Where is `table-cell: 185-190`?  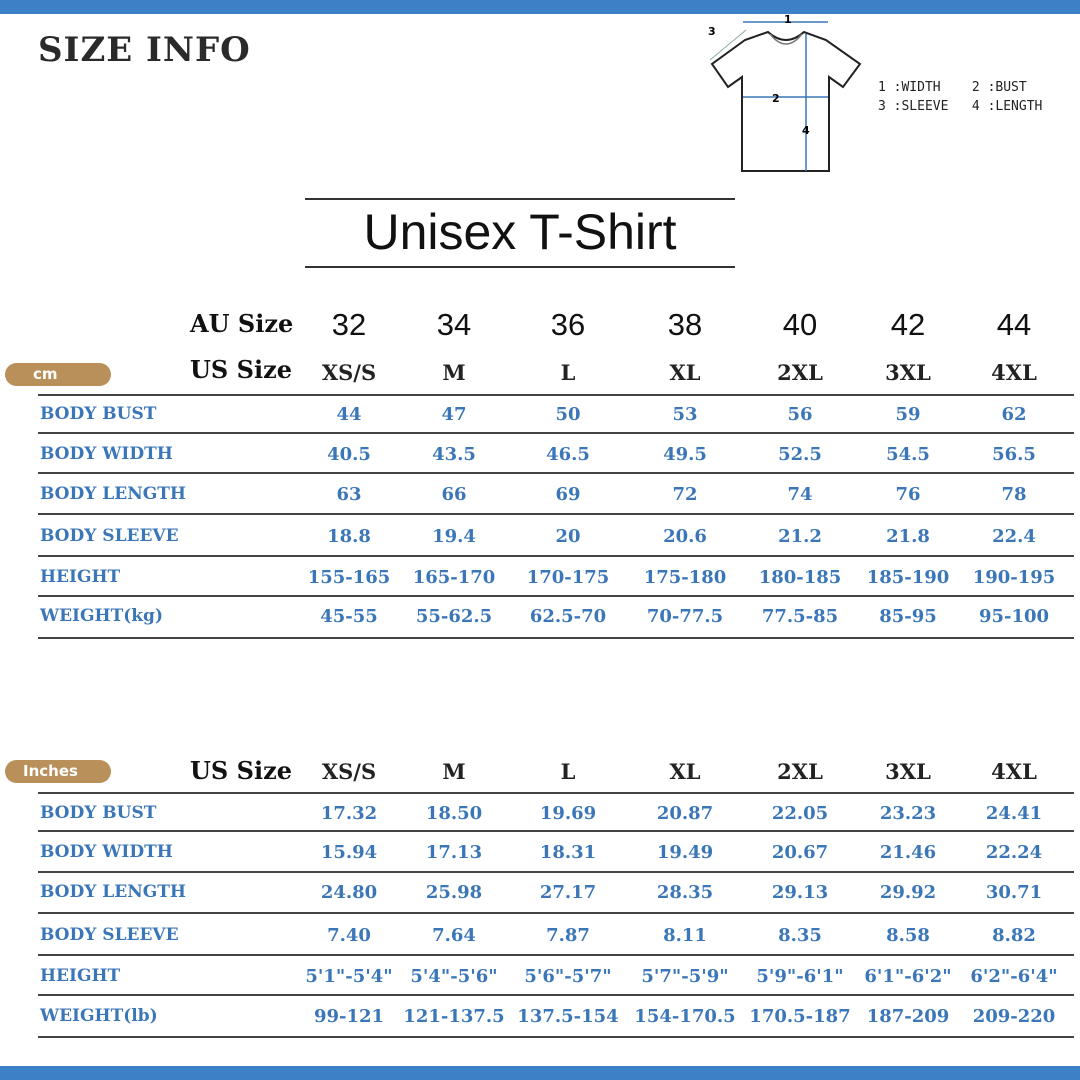 table-cell: 185-190 is located at coordinates (908, 577).